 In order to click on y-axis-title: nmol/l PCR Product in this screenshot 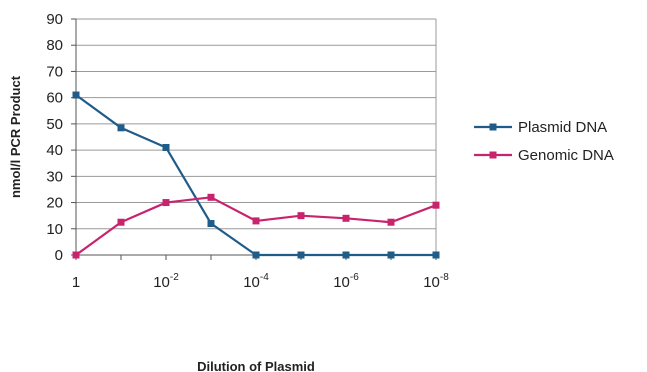, I will do `click(15, 136)`.